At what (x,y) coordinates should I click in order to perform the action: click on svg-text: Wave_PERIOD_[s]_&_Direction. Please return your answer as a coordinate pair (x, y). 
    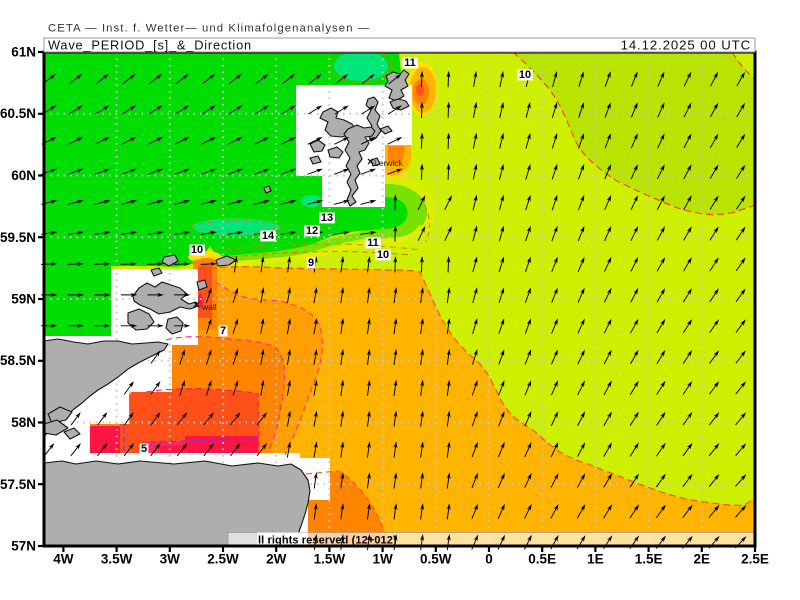
    Looking at the image, I should click on (150, 45).